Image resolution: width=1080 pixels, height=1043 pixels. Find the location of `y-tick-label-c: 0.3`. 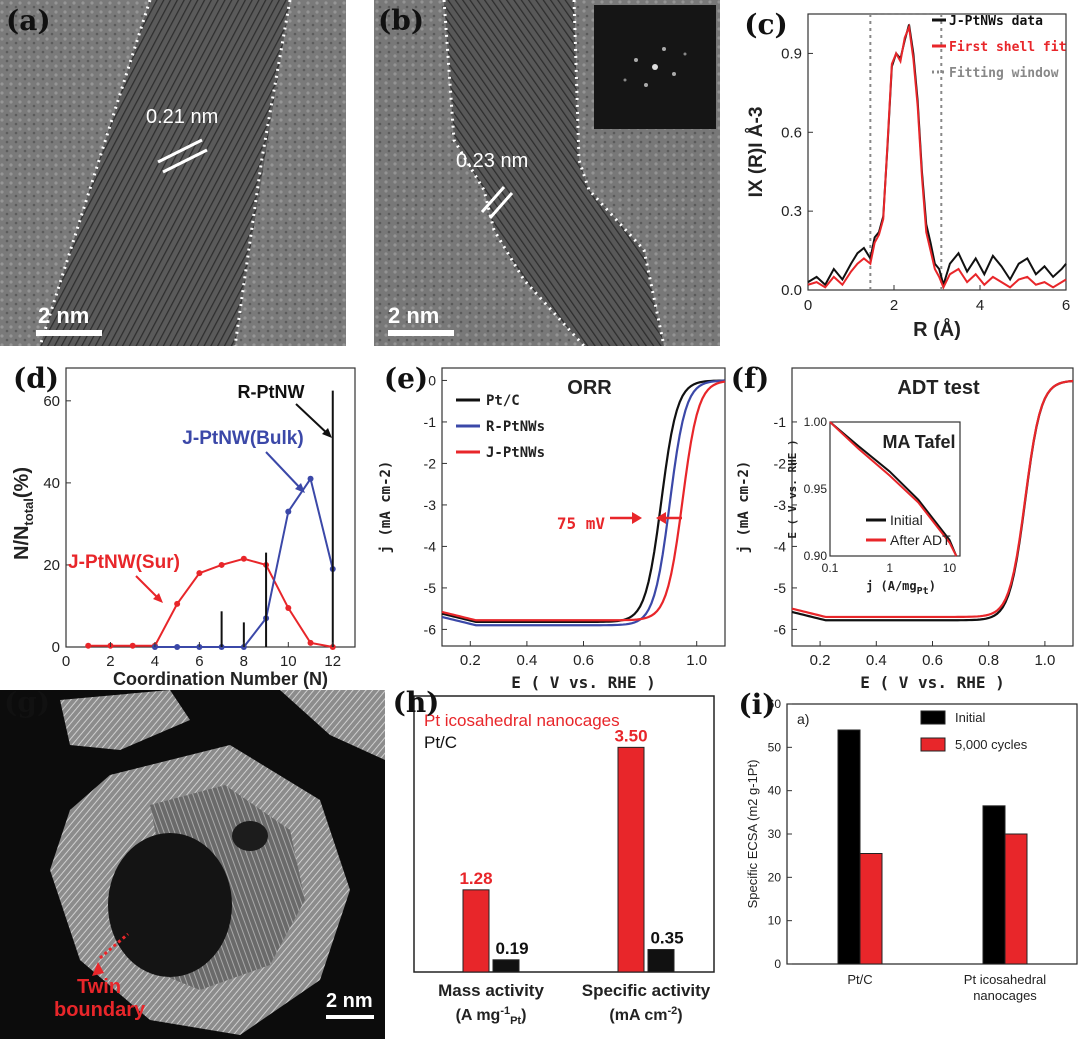

y-tick-label-c: 0.3 is located at coordinates (791, 211).